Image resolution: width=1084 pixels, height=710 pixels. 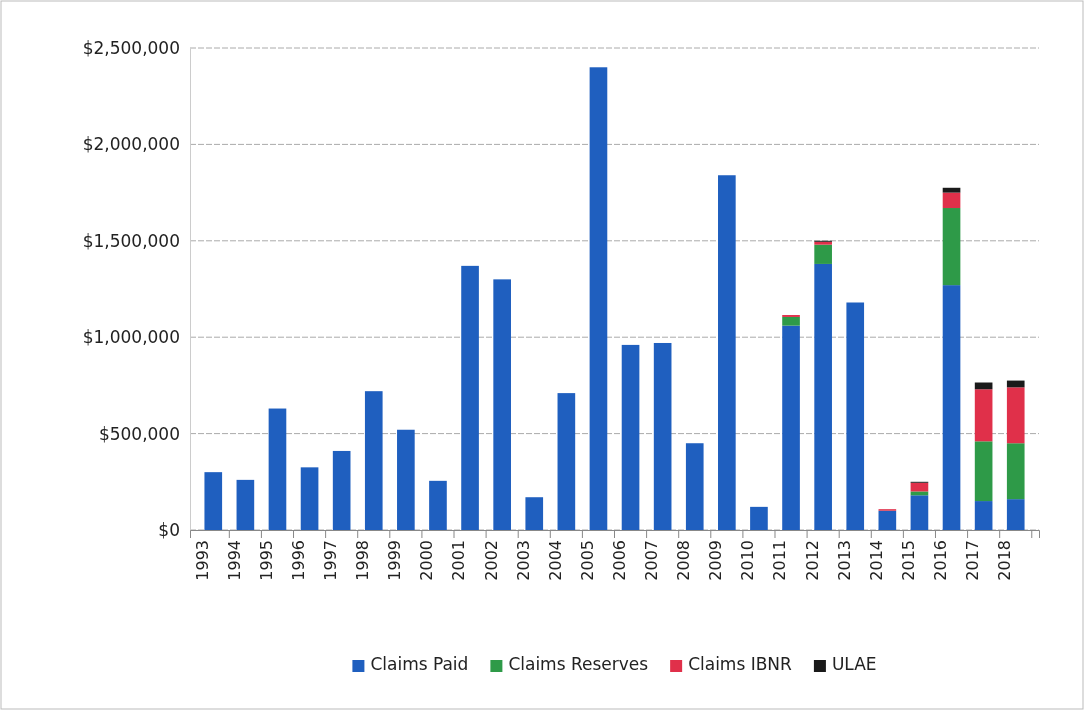 What do you see at coordinates (812, 560) in the screenshot?
I see `x-tick-label: 2012` at bounding box center [812, 560].